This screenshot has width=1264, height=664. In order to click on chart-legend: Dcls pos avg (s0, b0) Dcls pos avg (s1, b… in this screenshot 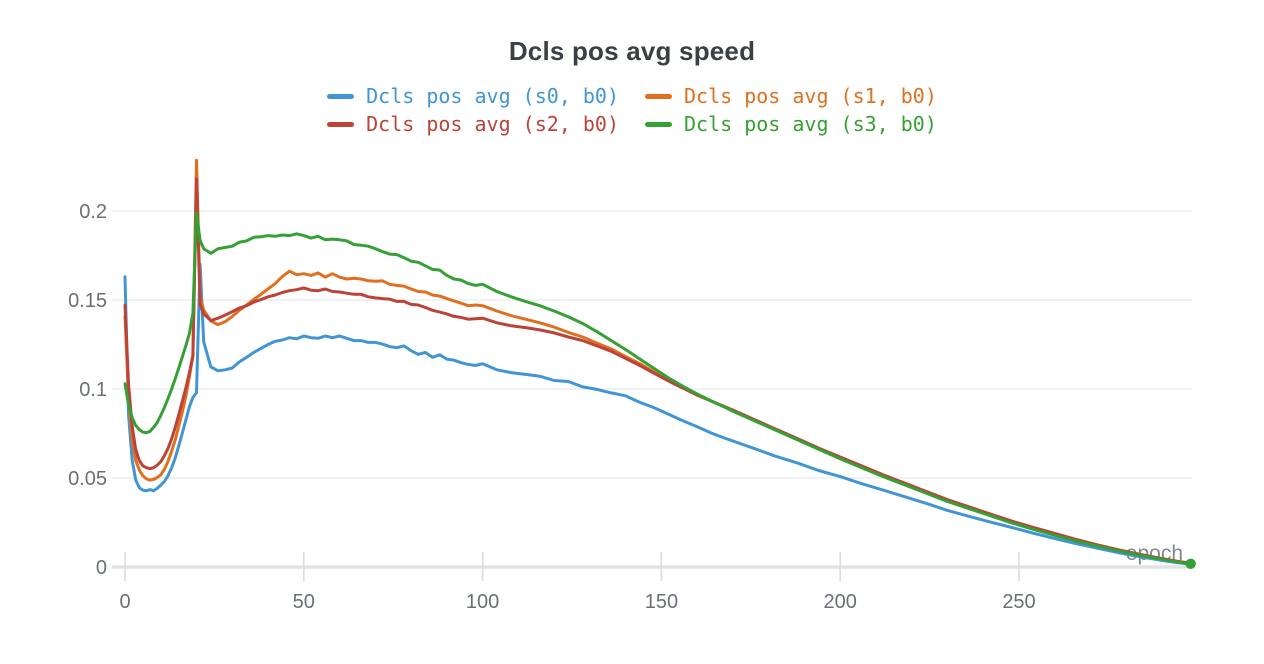, I will do `click(632, 110)`.